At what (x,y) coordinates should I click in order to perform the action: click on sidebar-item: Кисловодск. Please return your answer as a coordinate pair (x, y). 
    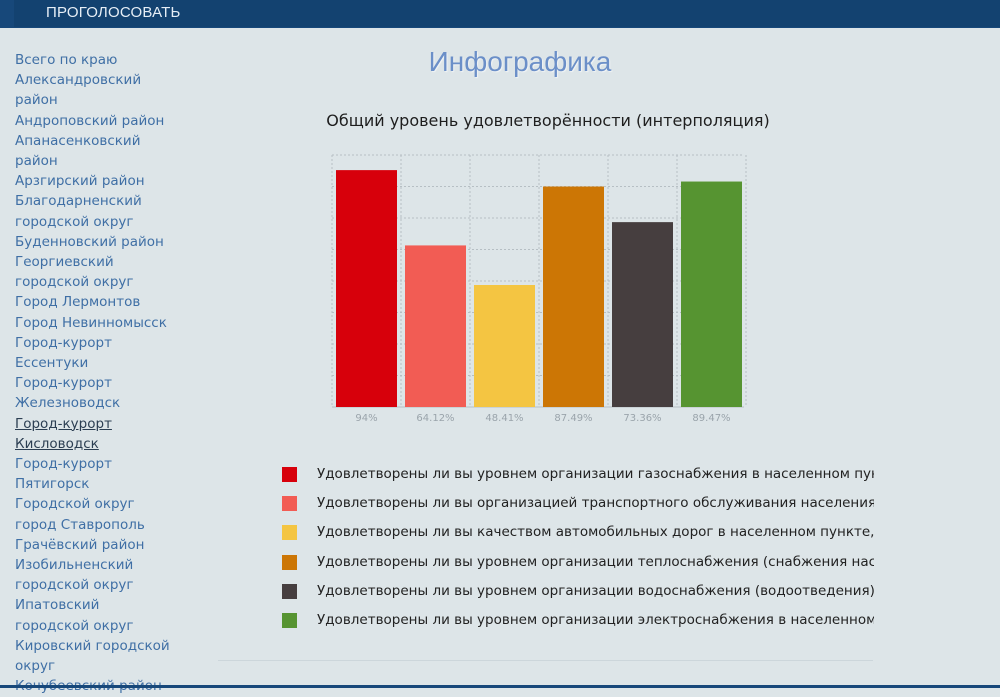
    Looking at the image, I should click on (57, 443).